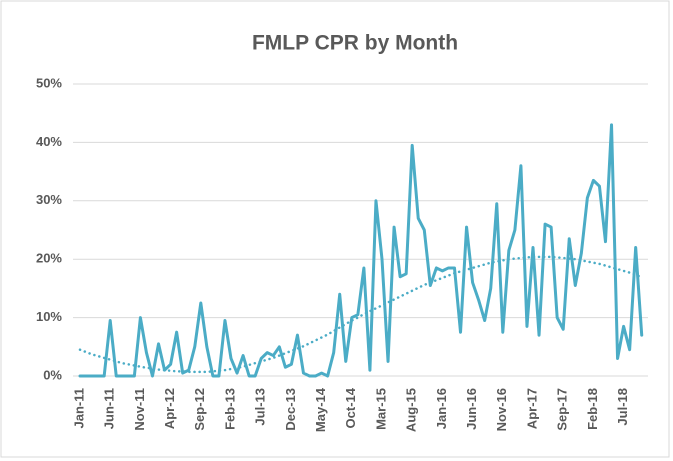  I want to click on x-tick-label: Jul-13, so click(260, 407).